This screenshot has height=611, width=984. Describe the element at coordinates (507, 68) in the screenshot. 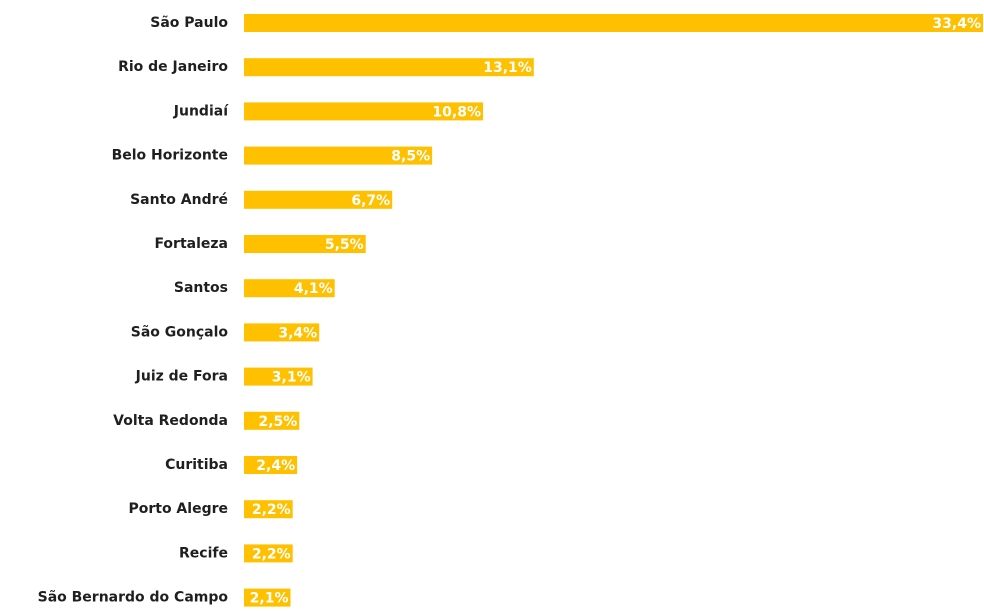

I see `value-label: 13,1%` at that location.